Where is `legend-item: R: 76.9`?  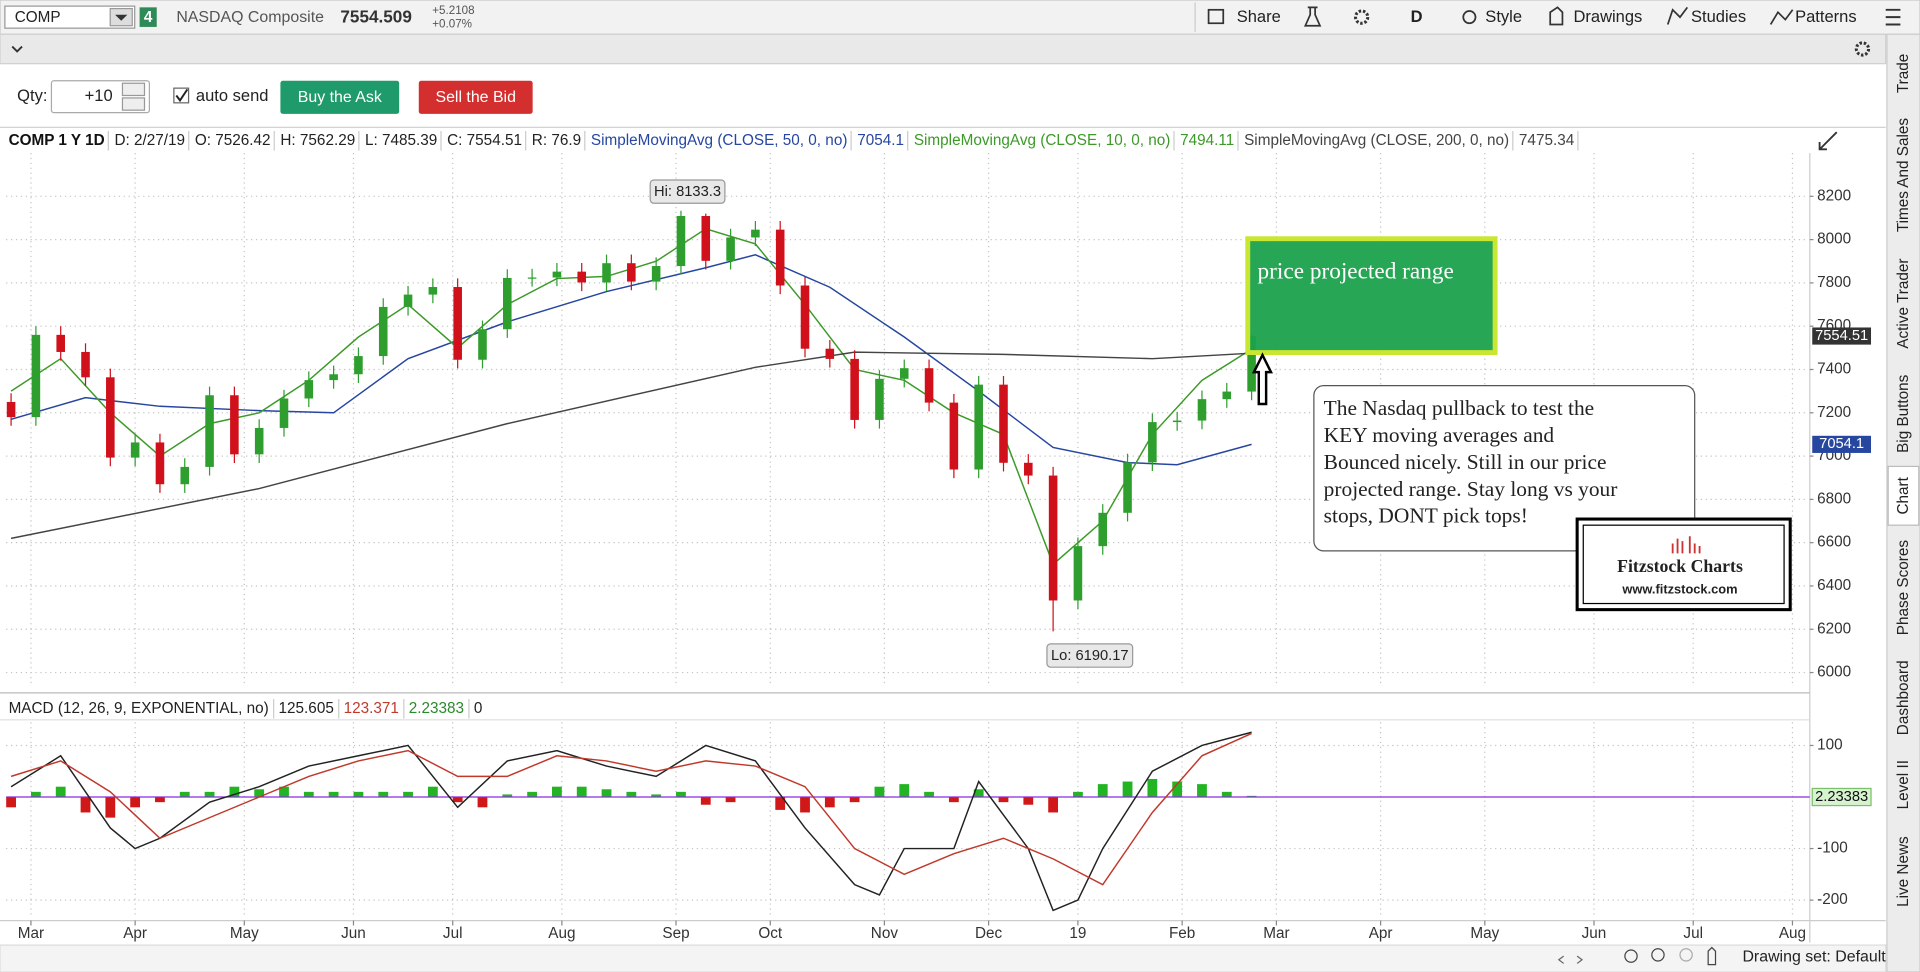
legend-item: R: 76.9 is located at coordinates (556, 140).